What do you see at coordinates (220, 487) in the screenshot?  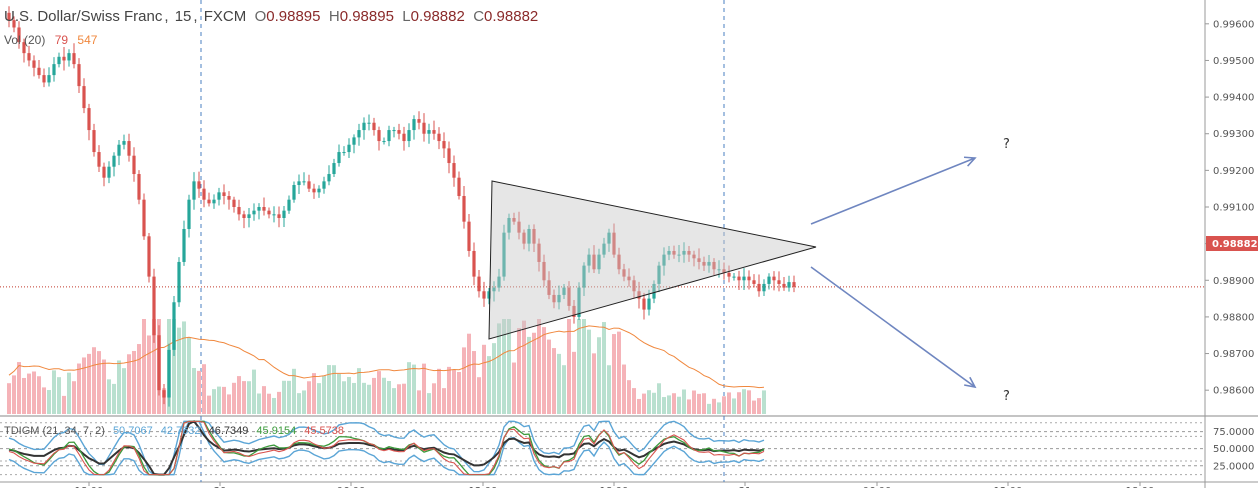 I see `time-tick-label: 30` at bounding box center [220, 487].